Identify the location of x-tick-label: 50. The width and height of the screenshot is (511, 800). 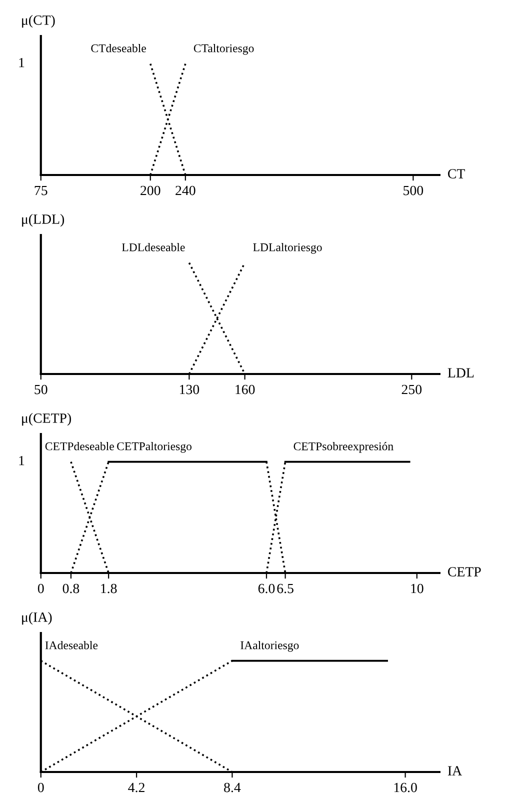
(41, 389).